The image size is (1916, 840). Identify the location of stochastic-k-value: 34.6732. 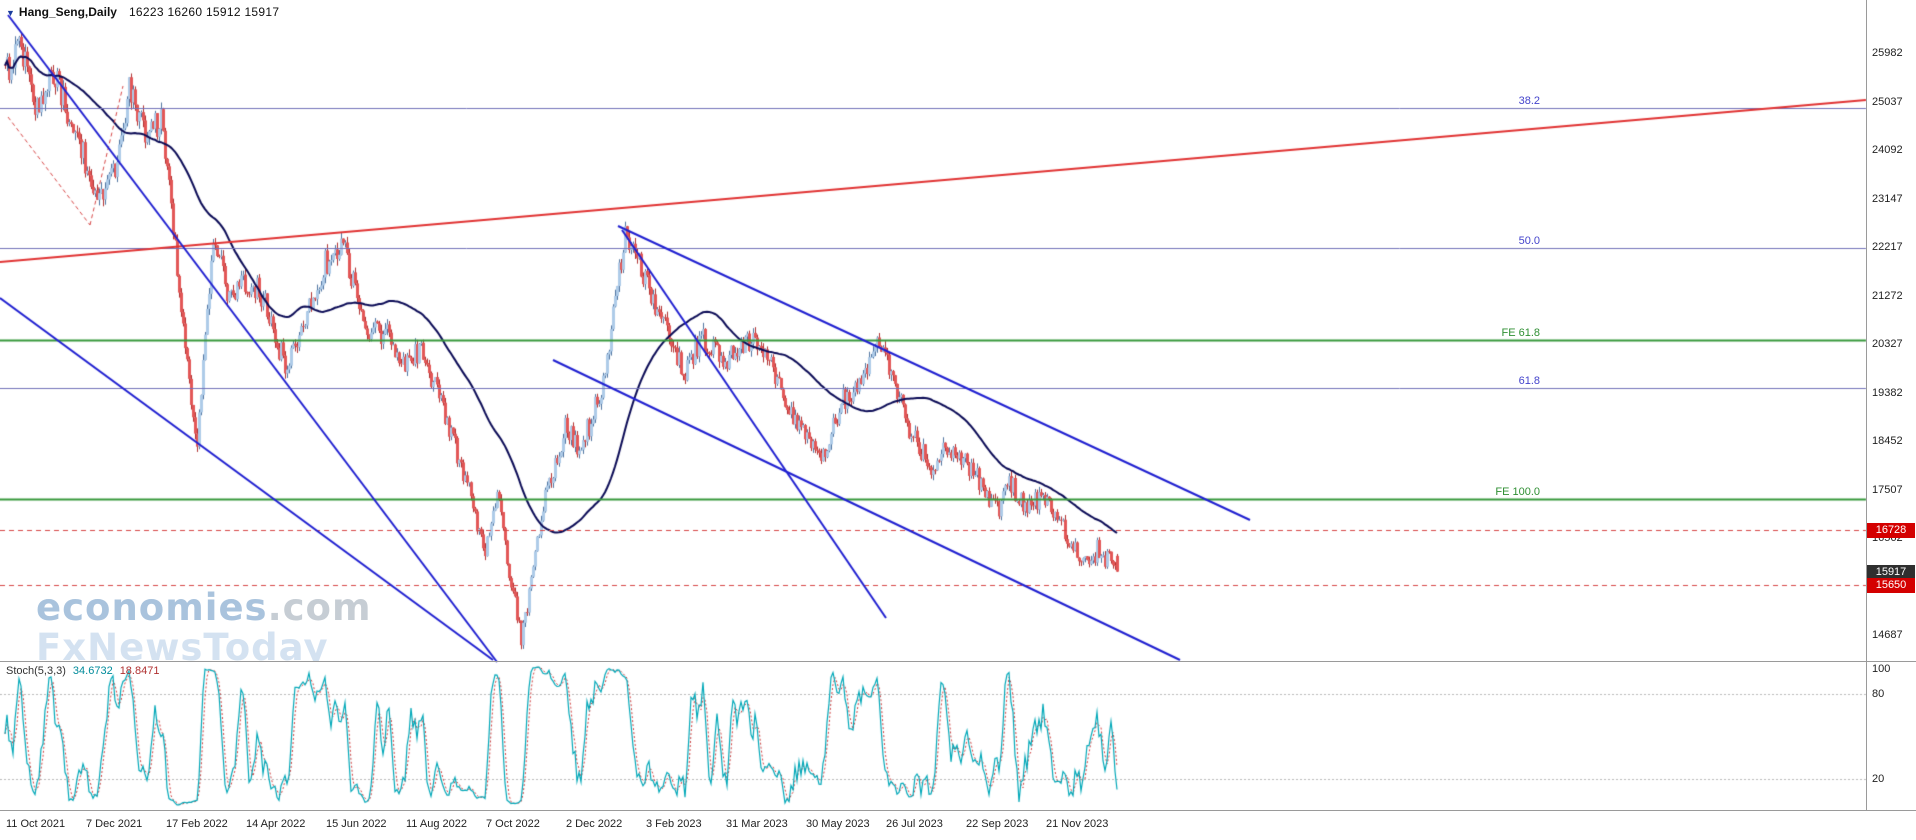
(92, 671).